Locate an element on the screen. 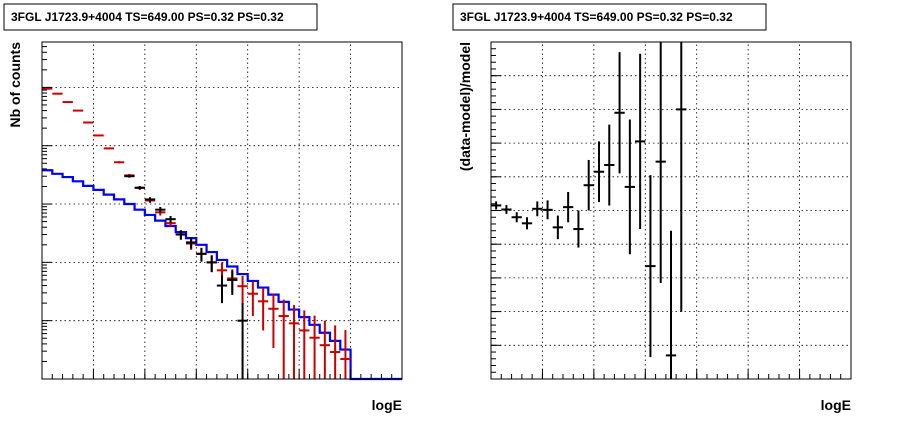 This screenshot has width=898, height=421. counts-x-axis-title: logE is located at coordinates (387, 405).